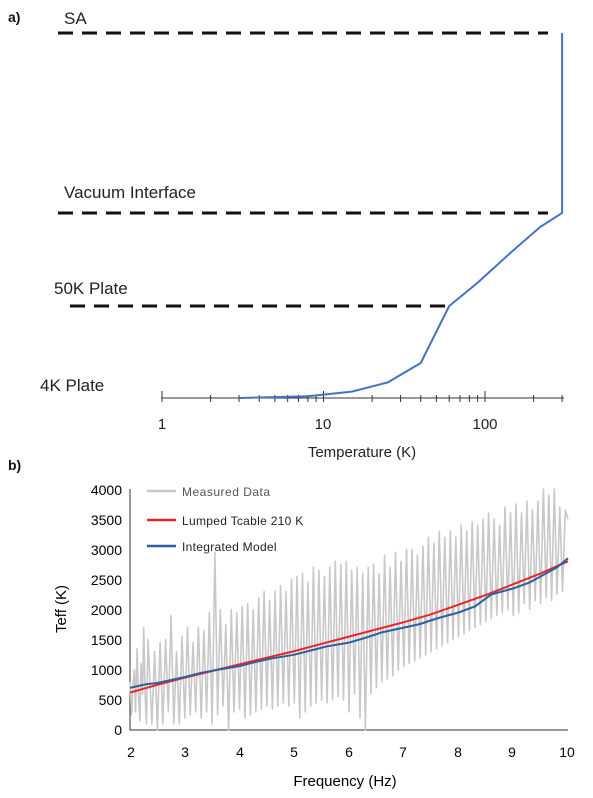 Image resolution: width=593 pixels, height=798 pixels. Describe the element at coordinates (130, 192) in the screenshot. I see `stage-label-vacuum: Vacuum Interface` at that location.